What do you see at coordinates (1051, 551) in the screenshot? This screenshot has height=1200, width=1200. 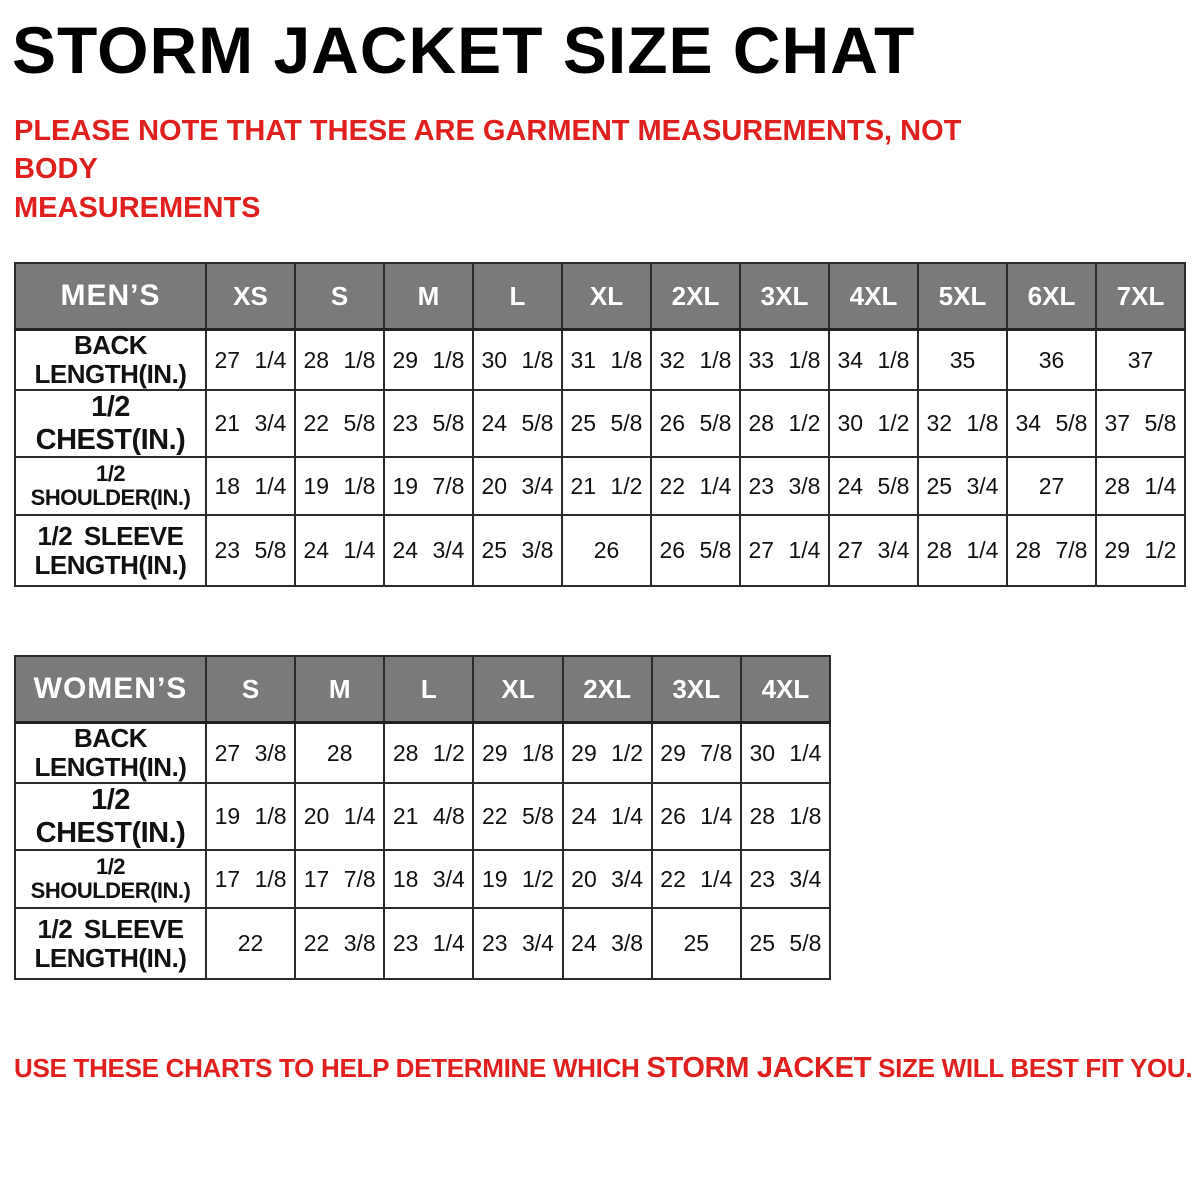 I see `size-value-cell: 28 7/8` at bounding box center [1051, 551].